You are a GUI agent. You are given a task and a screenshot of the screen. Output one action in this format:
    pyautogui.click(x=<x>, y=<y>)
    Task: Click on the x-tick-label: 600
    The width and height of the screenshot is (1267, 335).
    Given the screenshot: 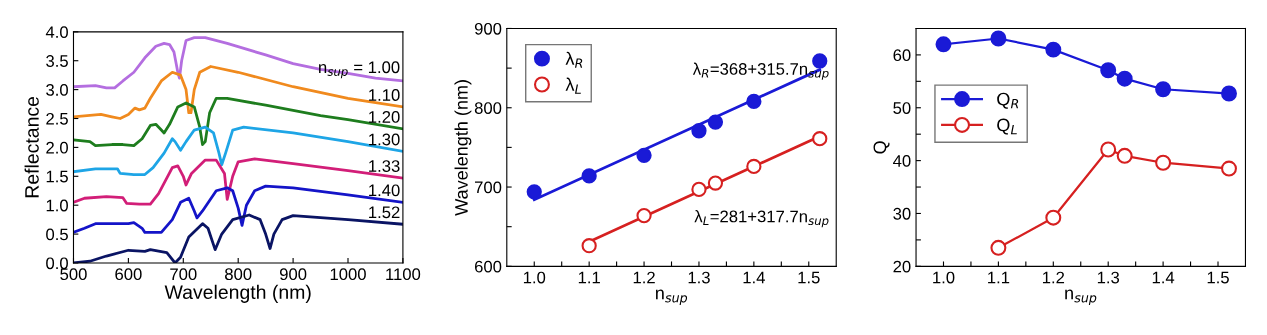 What is the action you would take?
    pyautogui.click(x=128, y=274)
    